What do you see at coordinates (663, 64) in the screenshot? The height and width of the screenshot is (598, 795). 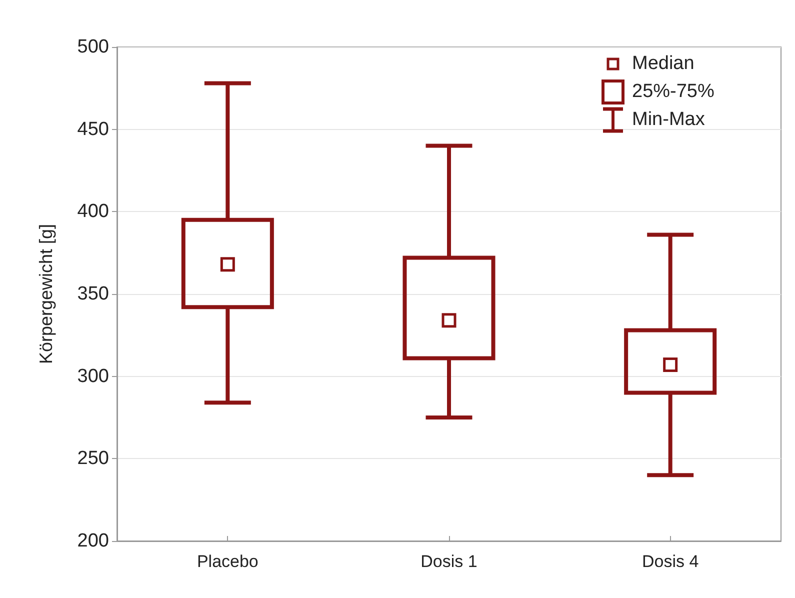 I see `annotation: Median` at bounding box center [663, 64].